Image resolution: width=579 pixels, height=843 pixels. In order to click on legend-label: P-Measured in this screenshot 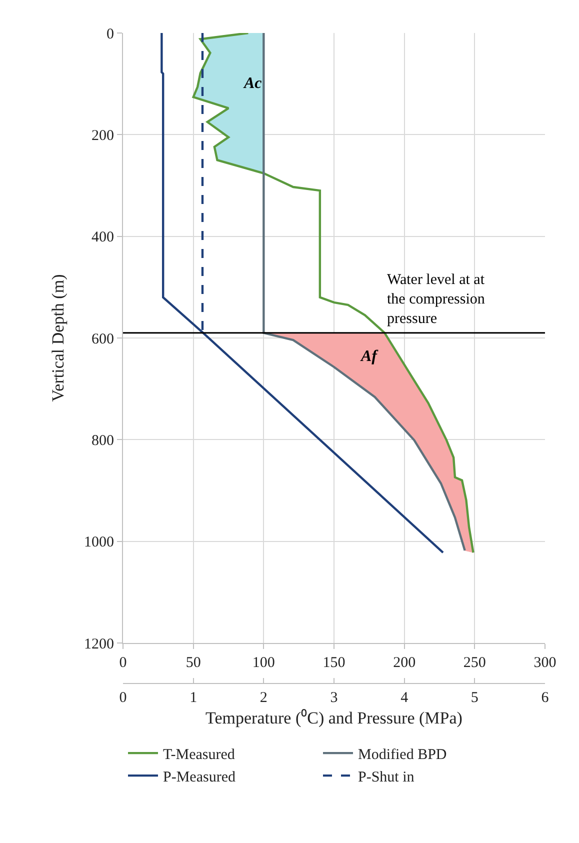, I will do `click(199, 777)`.